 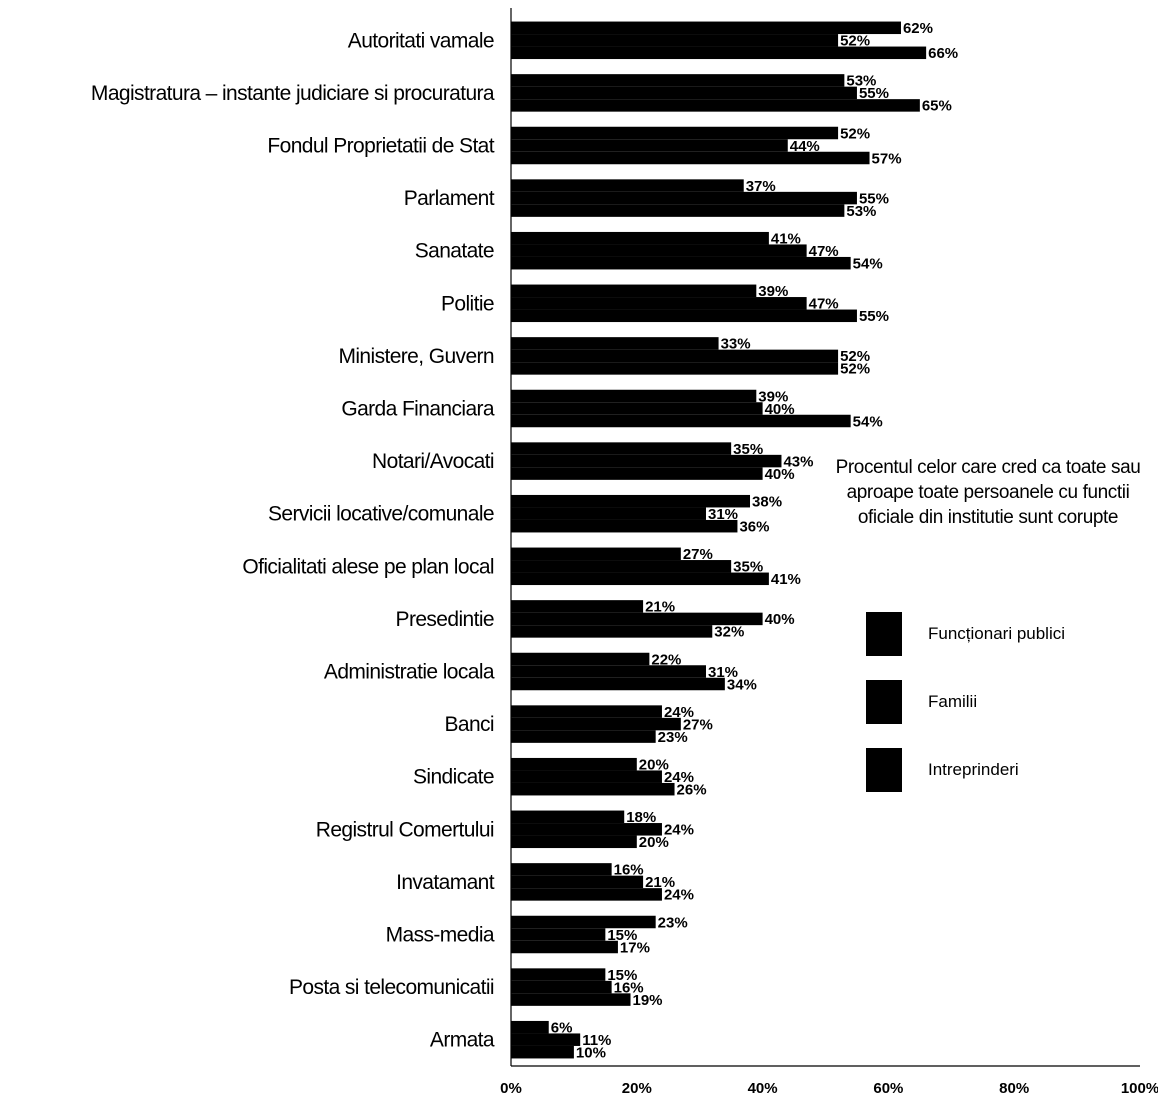 I want to click on value-label: 21%, so click(x=660, y=607).